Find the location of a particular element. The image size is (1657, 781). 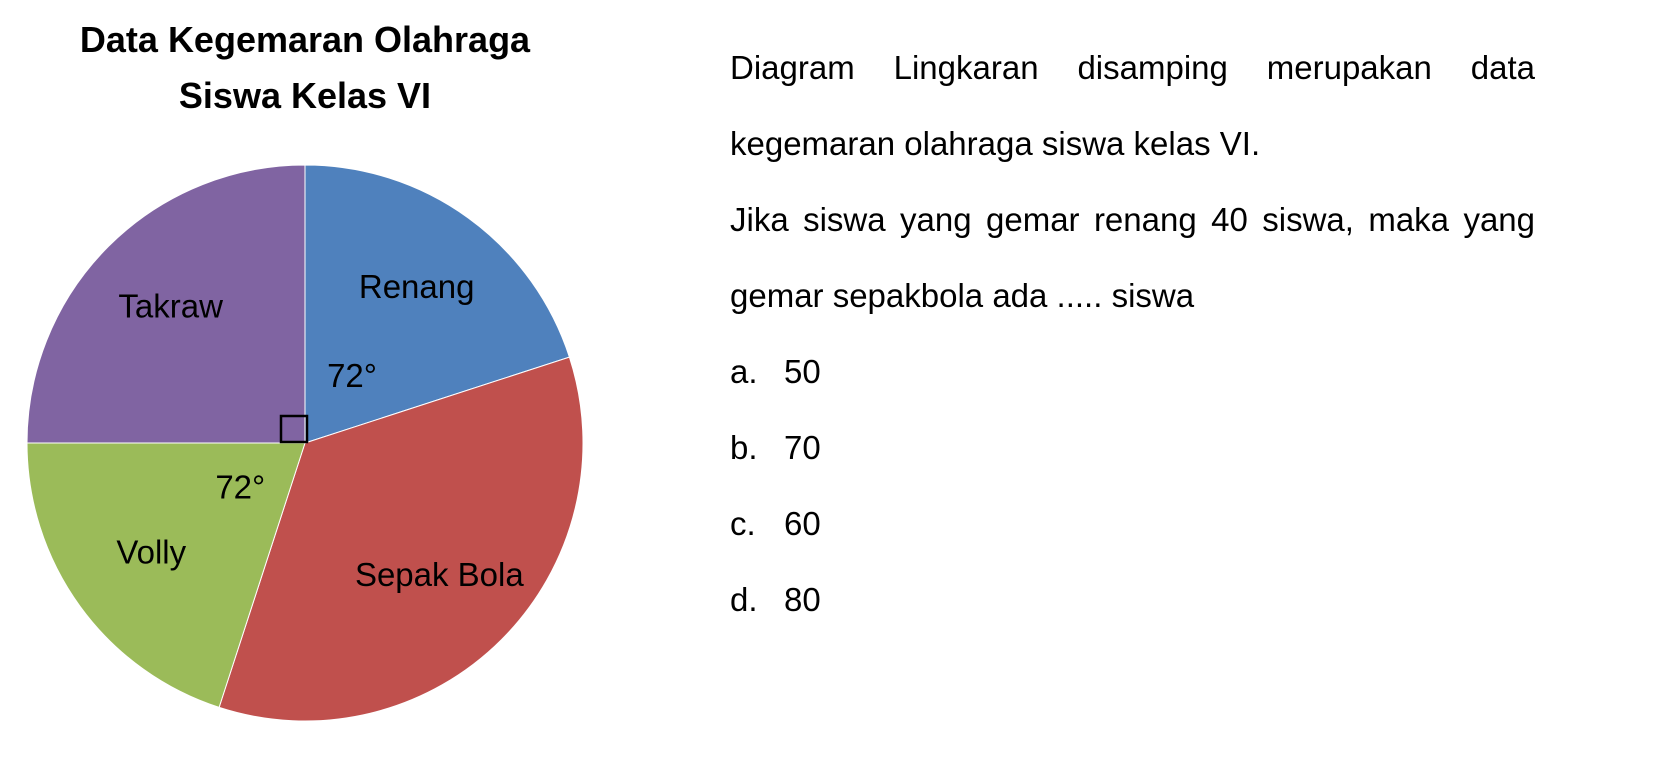

right-angle-mark is located at coordinates (294, 429).